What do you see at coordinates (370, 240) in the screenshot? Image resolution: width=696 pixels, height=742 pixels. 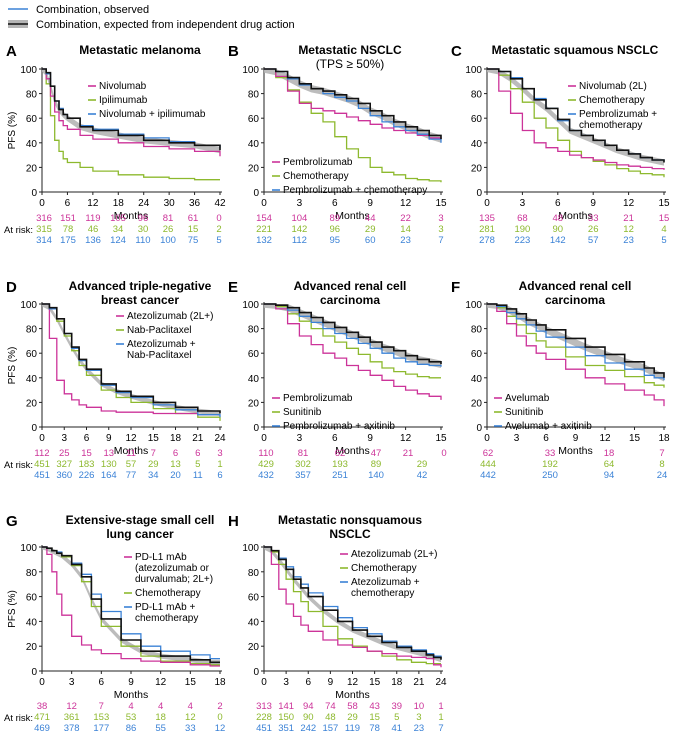 I see `at-risk-count: 60` at bounding box center [370, 240].